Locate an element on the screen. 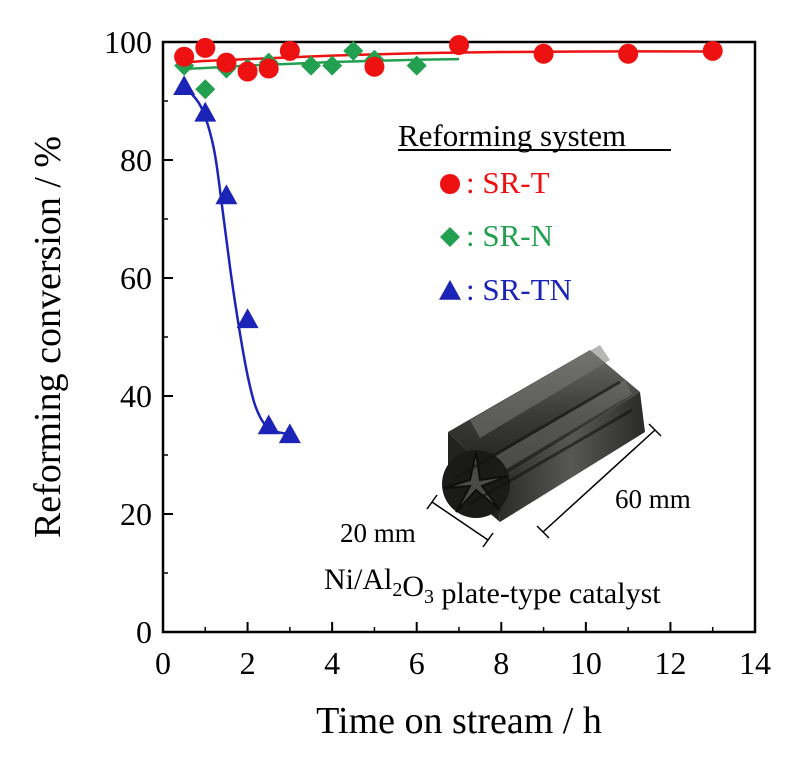 Image resolution: width=807 pixels, height=774 pixels. legend-label-sr-t: : SR-T is located at coordinates (508, 182).